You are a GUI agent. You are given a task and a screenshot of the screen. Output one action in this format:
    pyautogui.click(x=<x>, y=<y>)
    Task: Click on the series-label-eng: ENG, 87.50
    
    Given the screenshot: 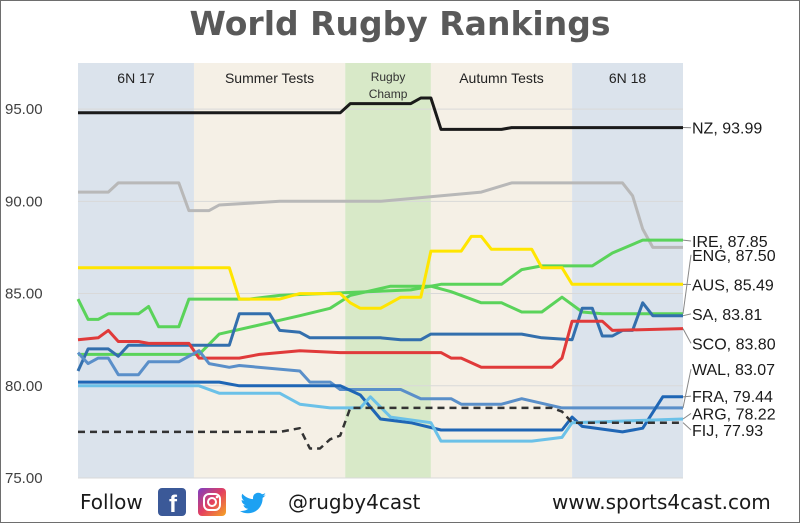 What is the action you would take?
    pyautogui.click(x=734, y=256)
    